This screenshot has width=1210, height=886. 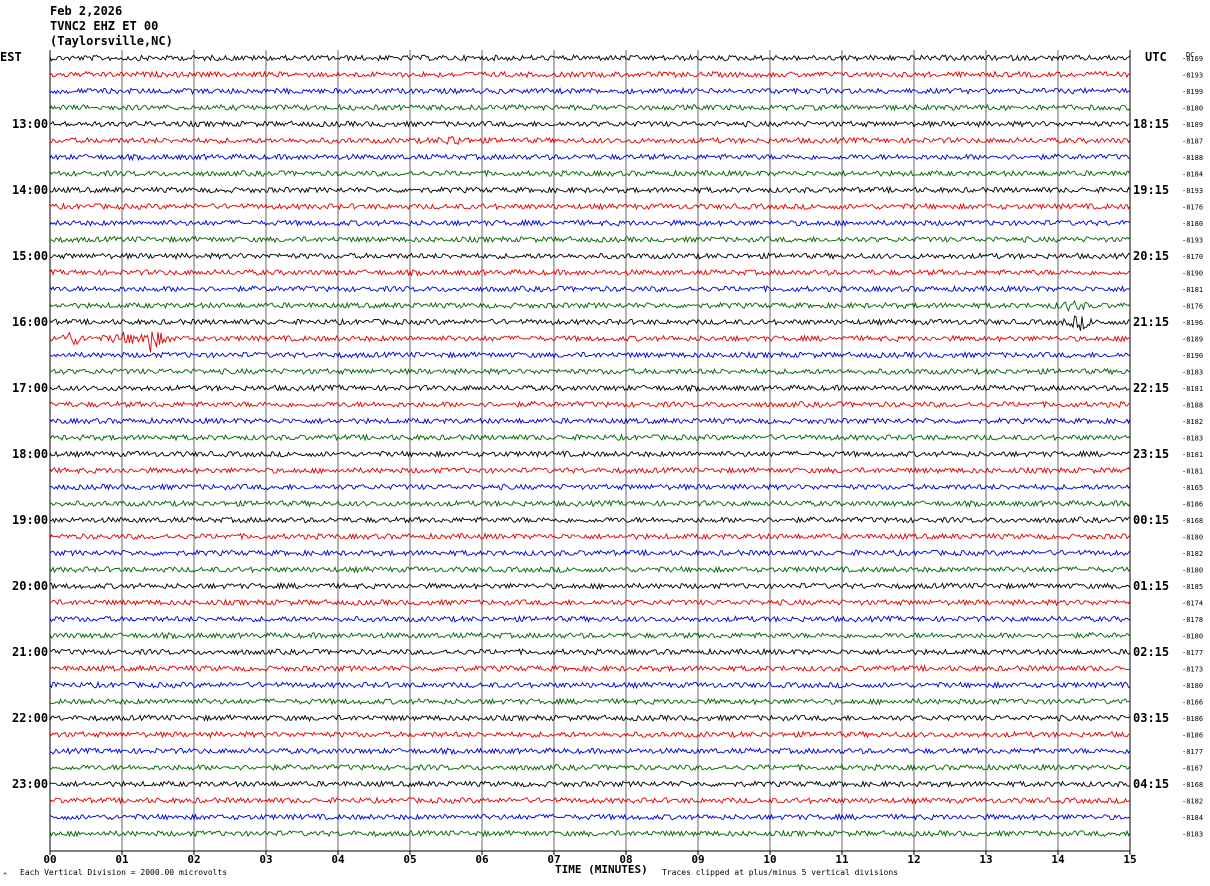 I want to click on left-hour-label: 23:00, so click(x=30, y=784).